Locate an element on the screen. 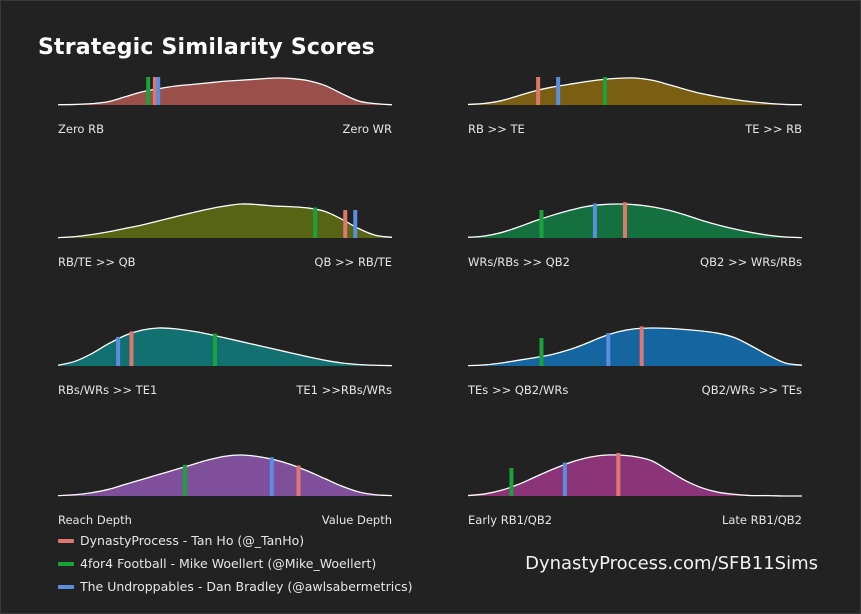 This screenshot has width=861, height=614. axis-right-label: Late RB1/QB2 is located at coordinates (762, 520).